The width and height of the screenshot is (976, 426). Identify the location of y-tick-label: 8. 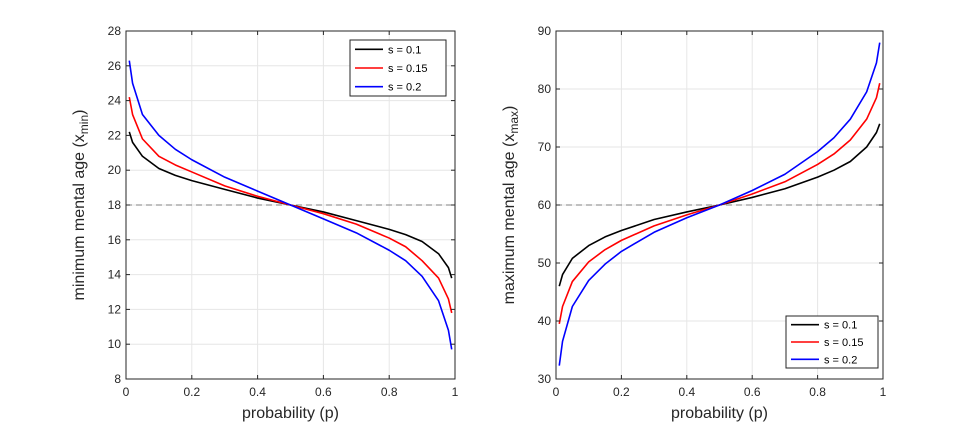
(117, 379).